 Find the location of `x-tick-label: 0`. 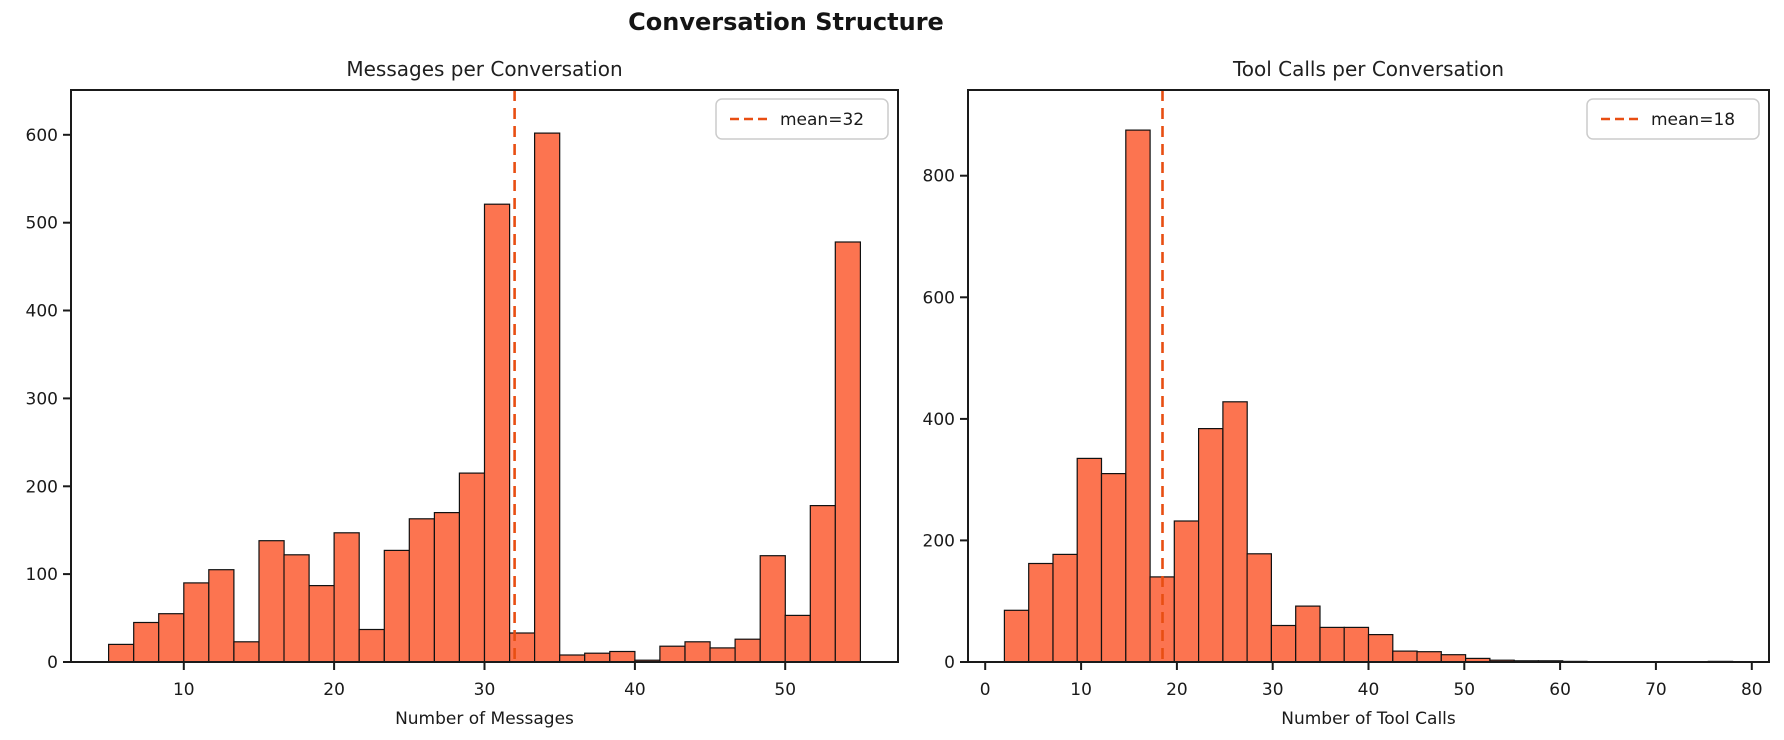

x-tick-label: 0 is located at coordinates (985, 690).